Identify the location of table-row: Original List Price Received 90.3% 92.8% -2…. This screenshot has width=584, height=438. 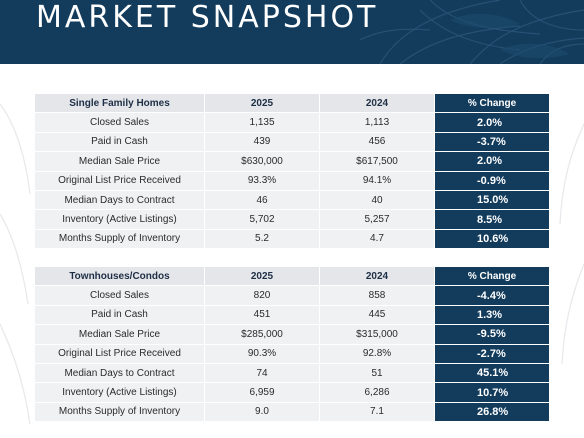
(292, 354).